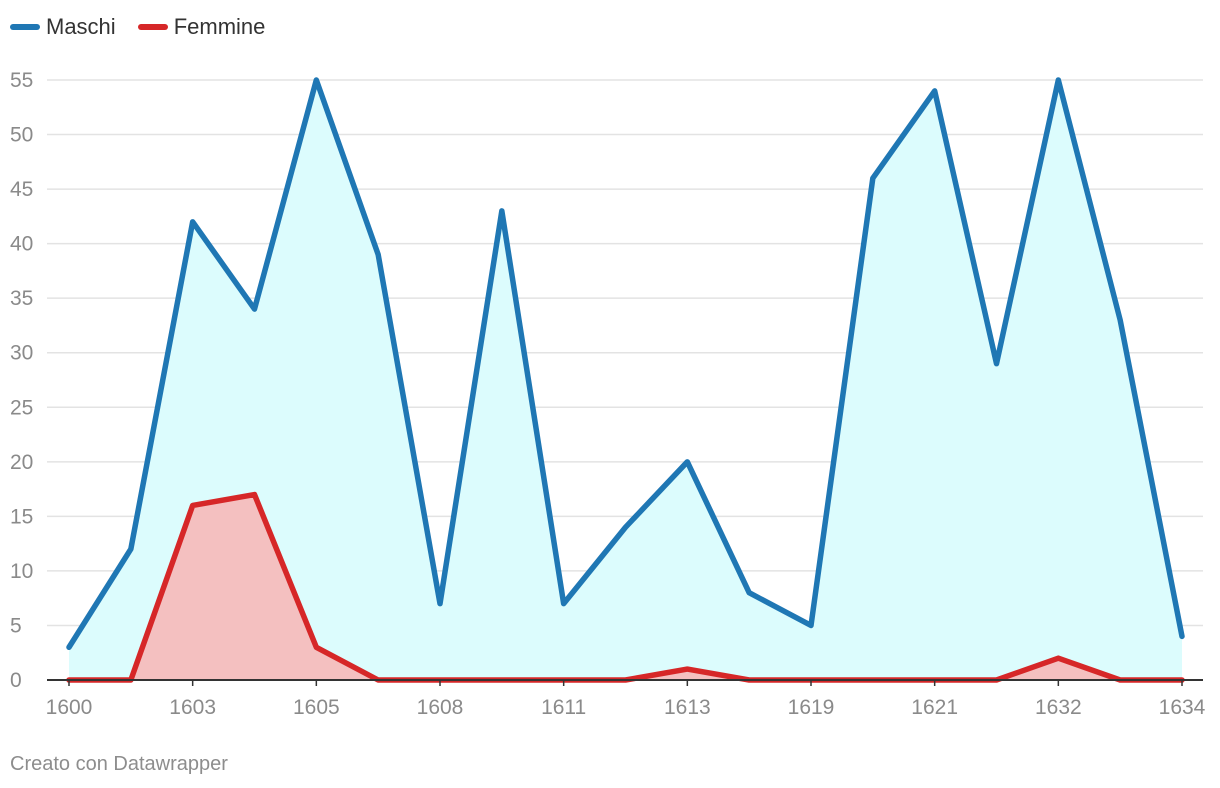 The width and height of the screenshot is (1220, 788). Describe the element at coordinates (316, 707) in the screenshot. I see `x-tick-label-1605: 1605` at that location.